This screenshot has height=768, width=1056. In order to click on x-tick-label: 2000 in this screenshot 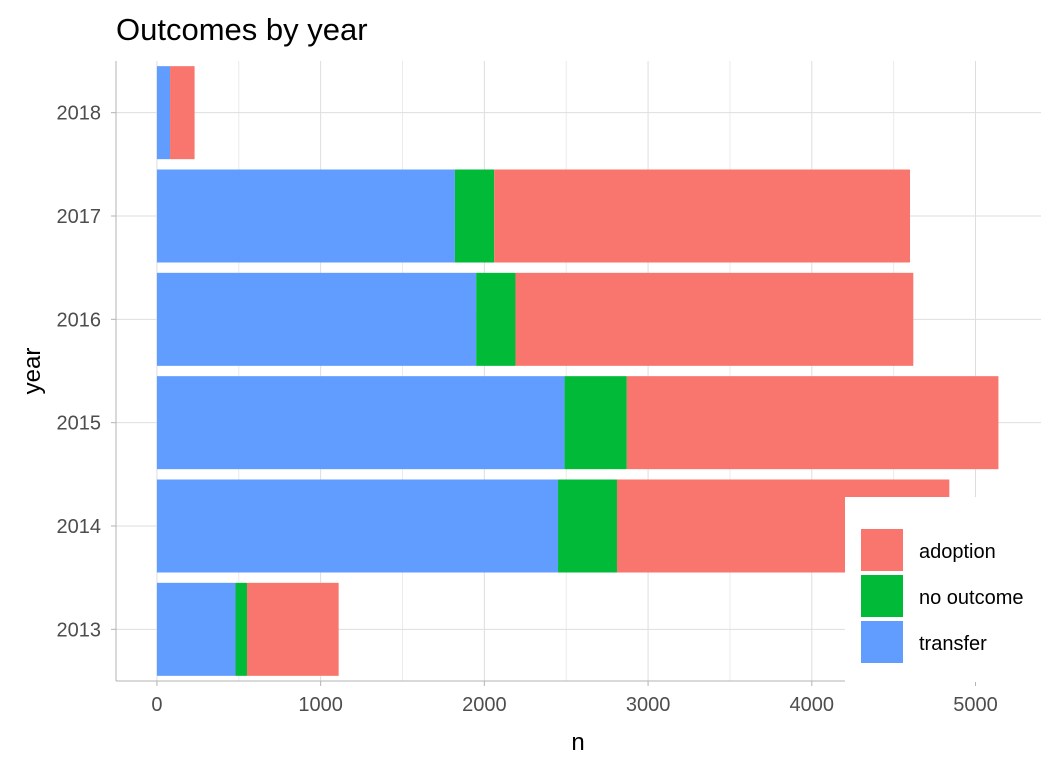, I will do `click(484, 705)`.